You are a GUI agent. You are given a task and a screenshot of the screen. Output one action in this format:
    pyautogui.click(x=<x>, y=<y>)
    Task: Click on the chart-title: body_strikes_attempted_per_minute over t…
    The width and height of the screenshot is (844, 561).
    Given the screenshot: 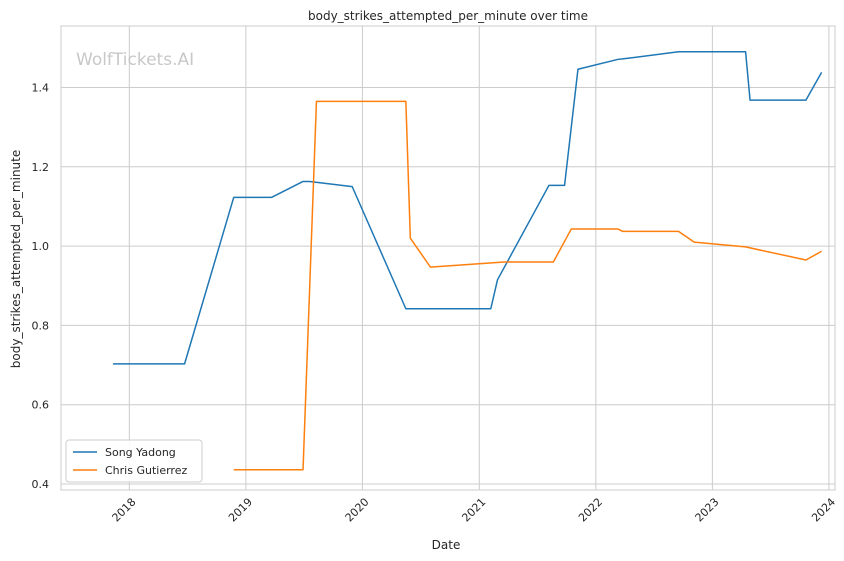 What is the action you would take?
    pyautogui.click(x=448, y=16)
    